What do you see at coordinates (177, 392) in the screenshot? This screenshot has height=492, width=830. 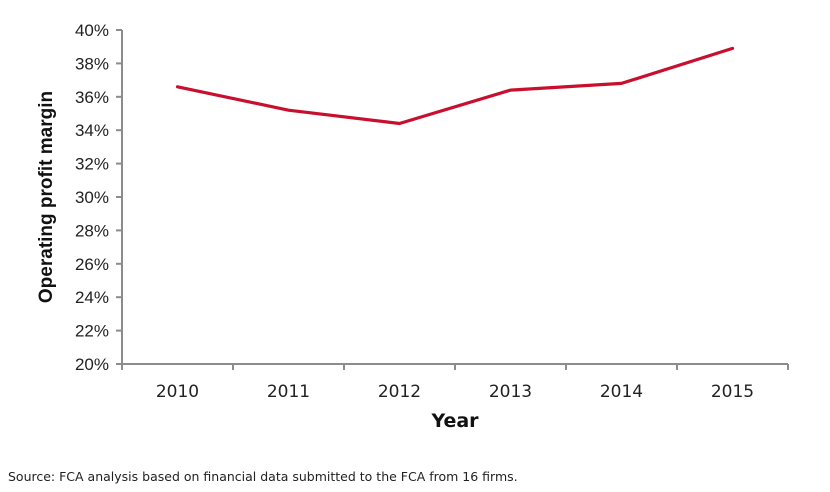 I see `x-tick-label: 2010` at bounding box center [177, 392].